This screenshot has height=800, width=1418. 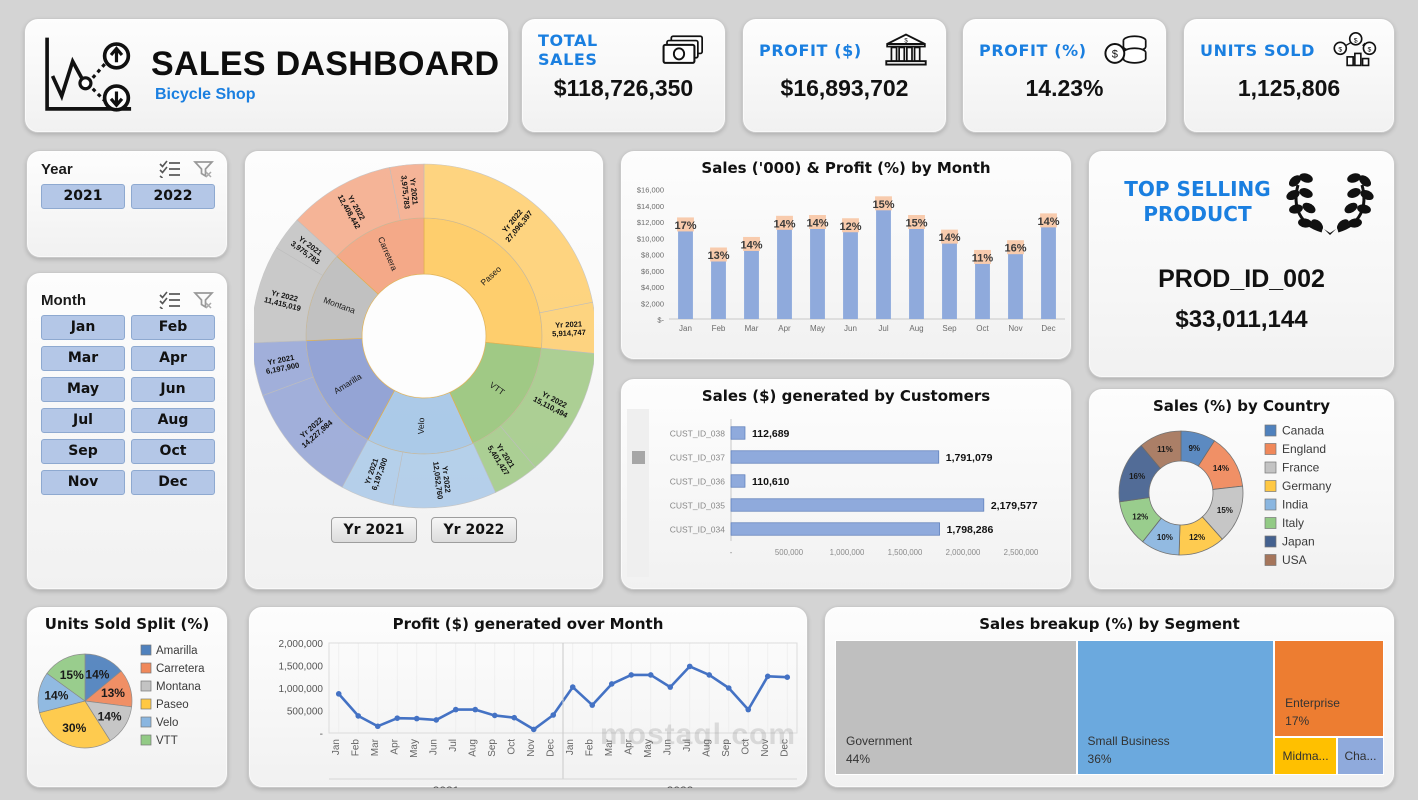 I want to click on legend-label: Italy, so click(x=1293, y=523).